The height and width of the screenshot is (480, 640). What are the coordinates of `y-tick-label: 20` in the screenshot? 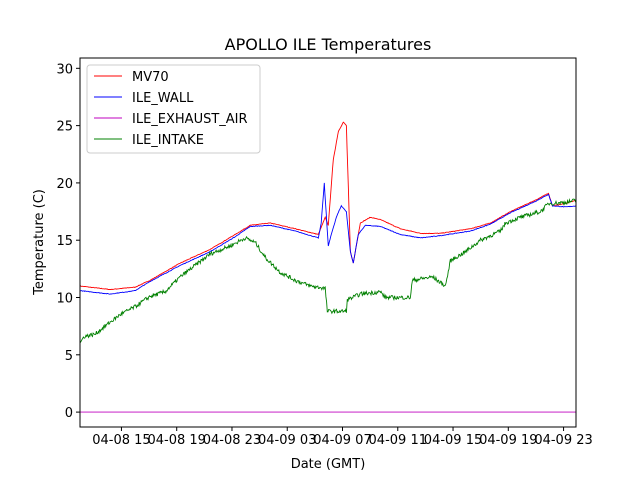 It's located at (64, 184).